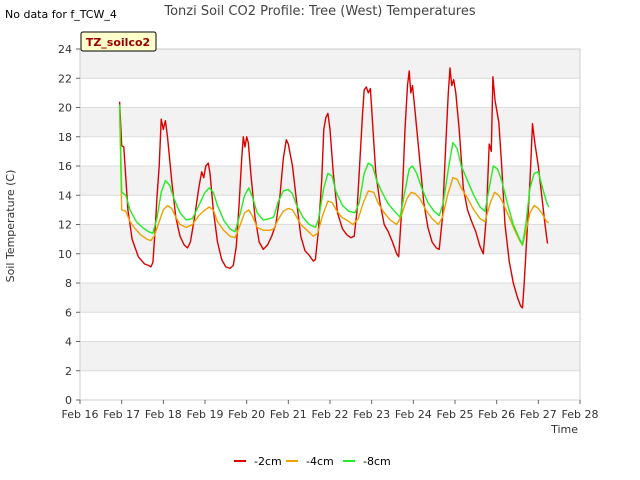 Image resolution: width=640 pixels, height=480 pixels. I want to click on badge-label: TZ_soilco2, so click(118, 42).